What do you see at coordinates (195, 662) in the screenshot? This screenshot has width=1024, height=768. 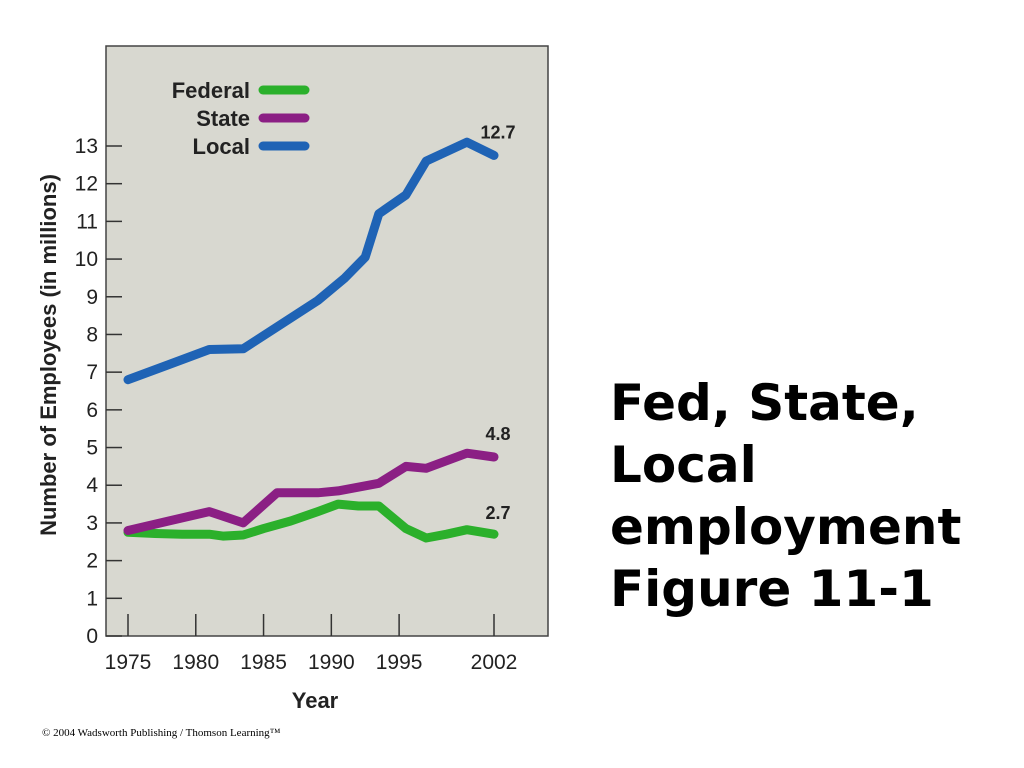 I see `x-tick-label: 1980` at bounding box center [195, 662].